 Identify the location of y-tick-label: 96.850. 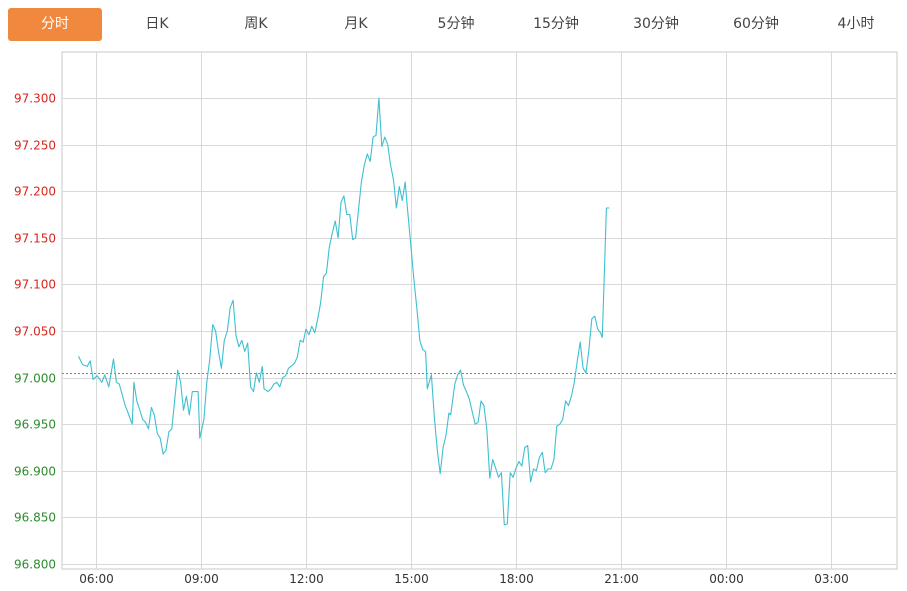
(35, 518).